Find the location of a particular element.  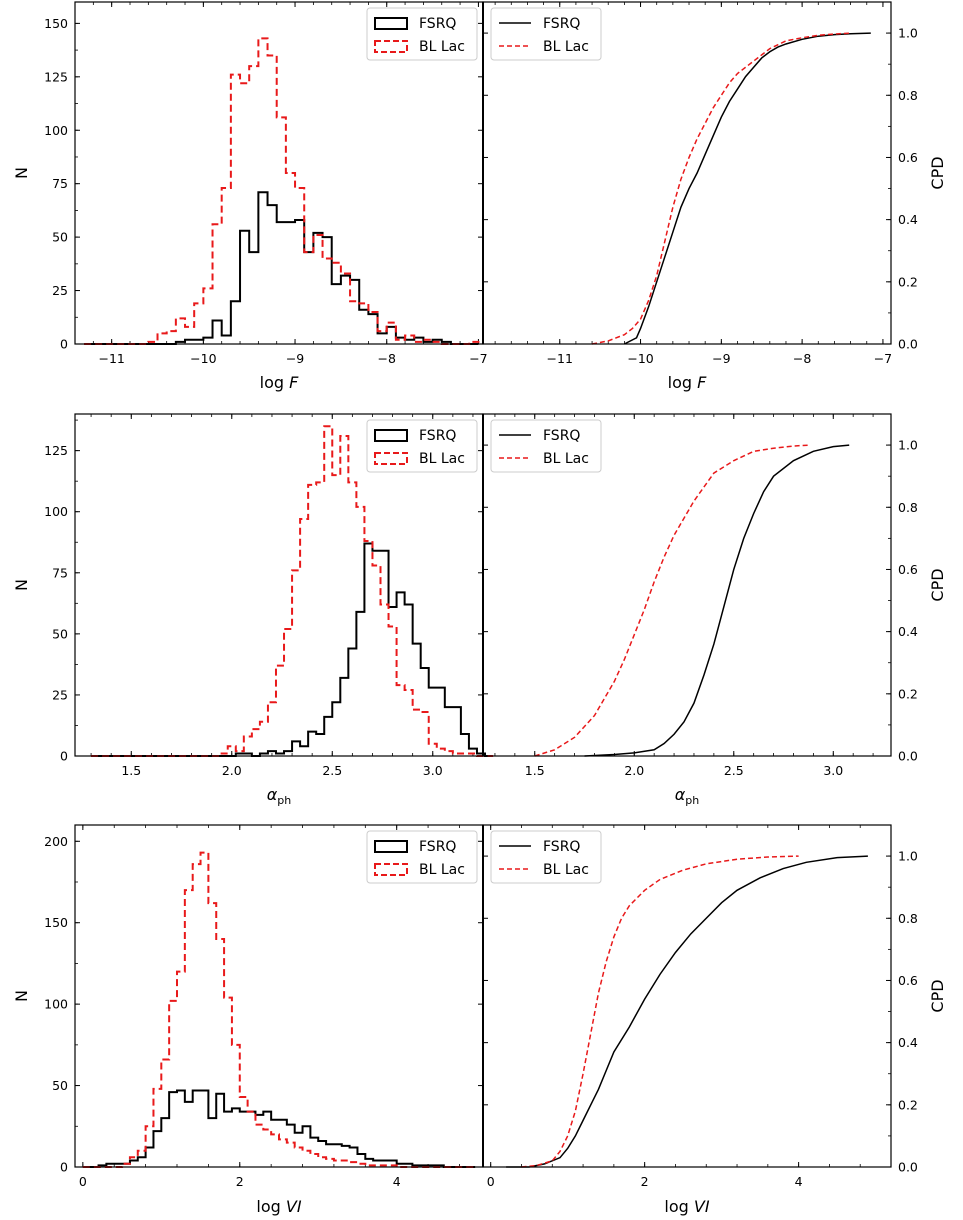

logF-hist-legend: FSRQ BL Lac is located at coordinates (422, 34).